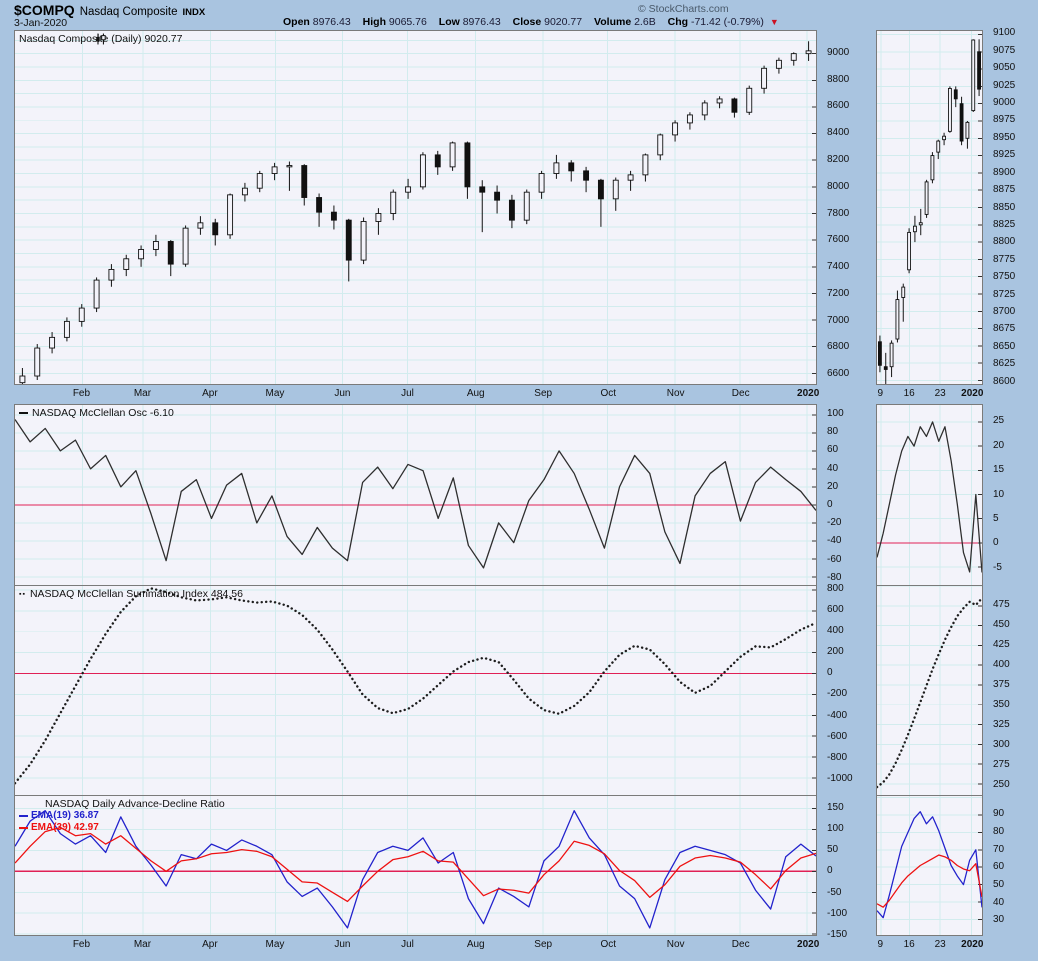  What do you see at coordinates (834, 577) in the screenshot?
I see `y-axis-label: -80` at bounding box center [834, 577].